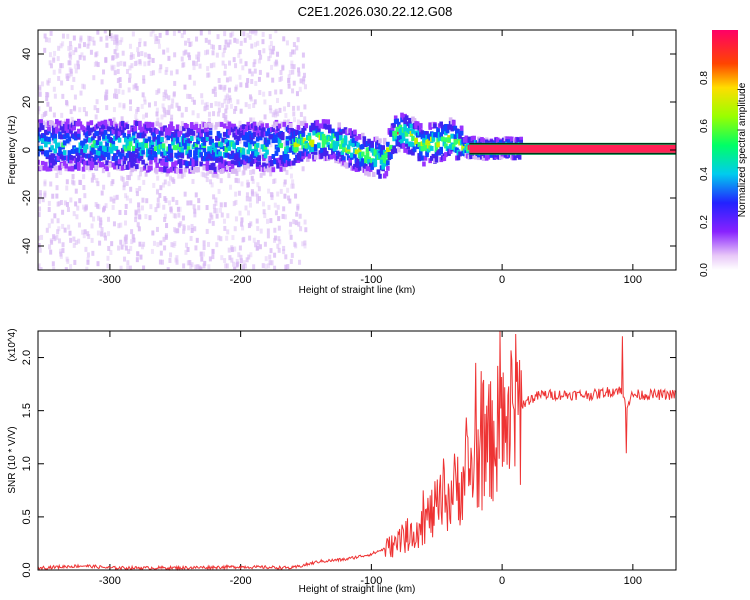  Describe the element at coordinates (371, 280) in the screenshot. I see `spectrogram-xtick-label: -100` at that location.